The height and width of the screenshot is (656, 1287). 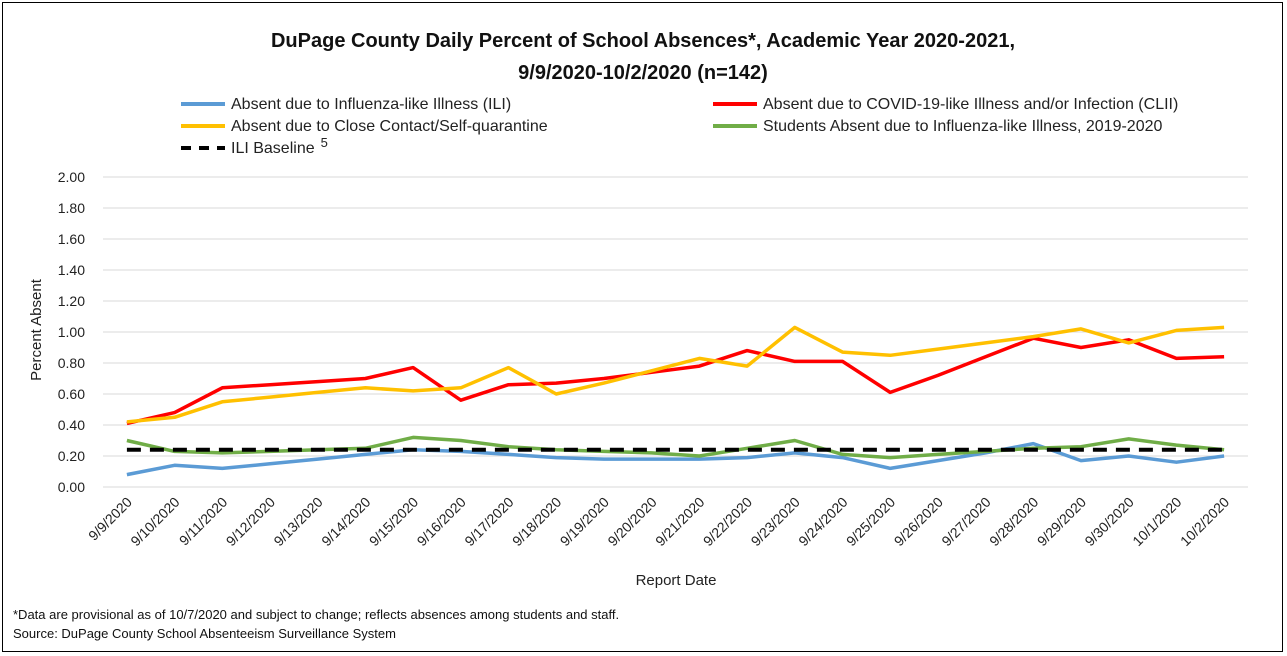 What do you see at coordinates (36, 329) in the screenshot?
I see `y-axis-title: Percent Absent` at bounding box center [36, 329].